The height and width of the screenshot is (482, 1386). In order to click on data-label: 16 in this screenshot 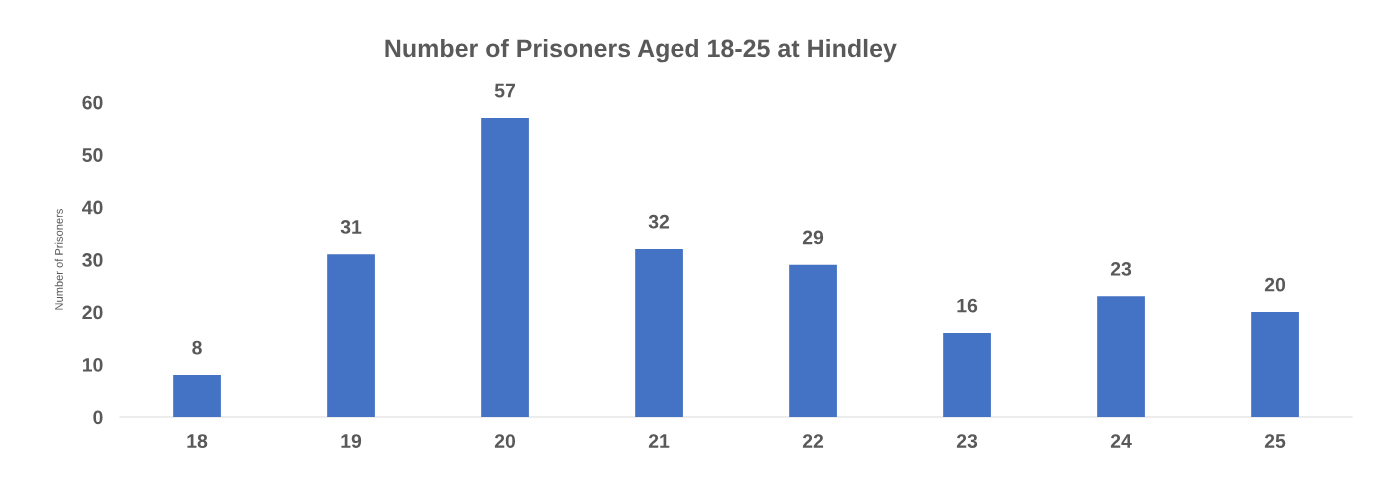, I will do `click(967, 305)`.